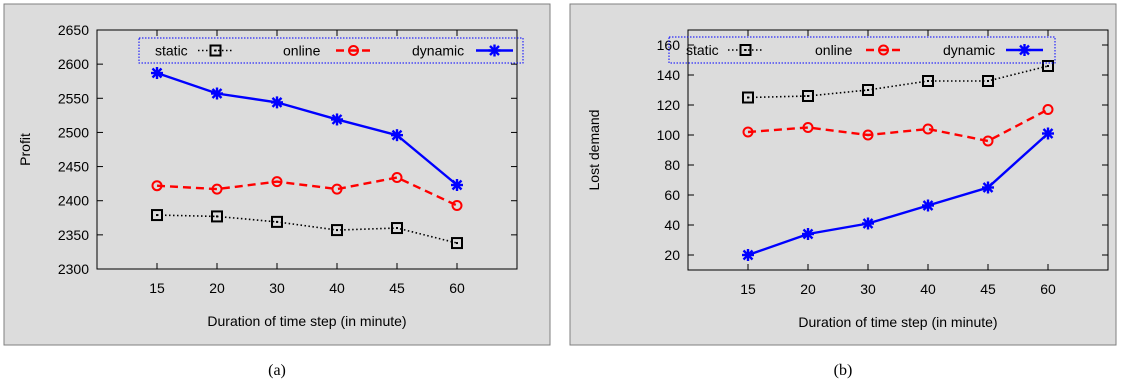 The height and width of the screenshot is (382, 1122). Describe the element at coordinates (73, 132) in the screenshot. I see `y-tick-label: 2500` at that location.